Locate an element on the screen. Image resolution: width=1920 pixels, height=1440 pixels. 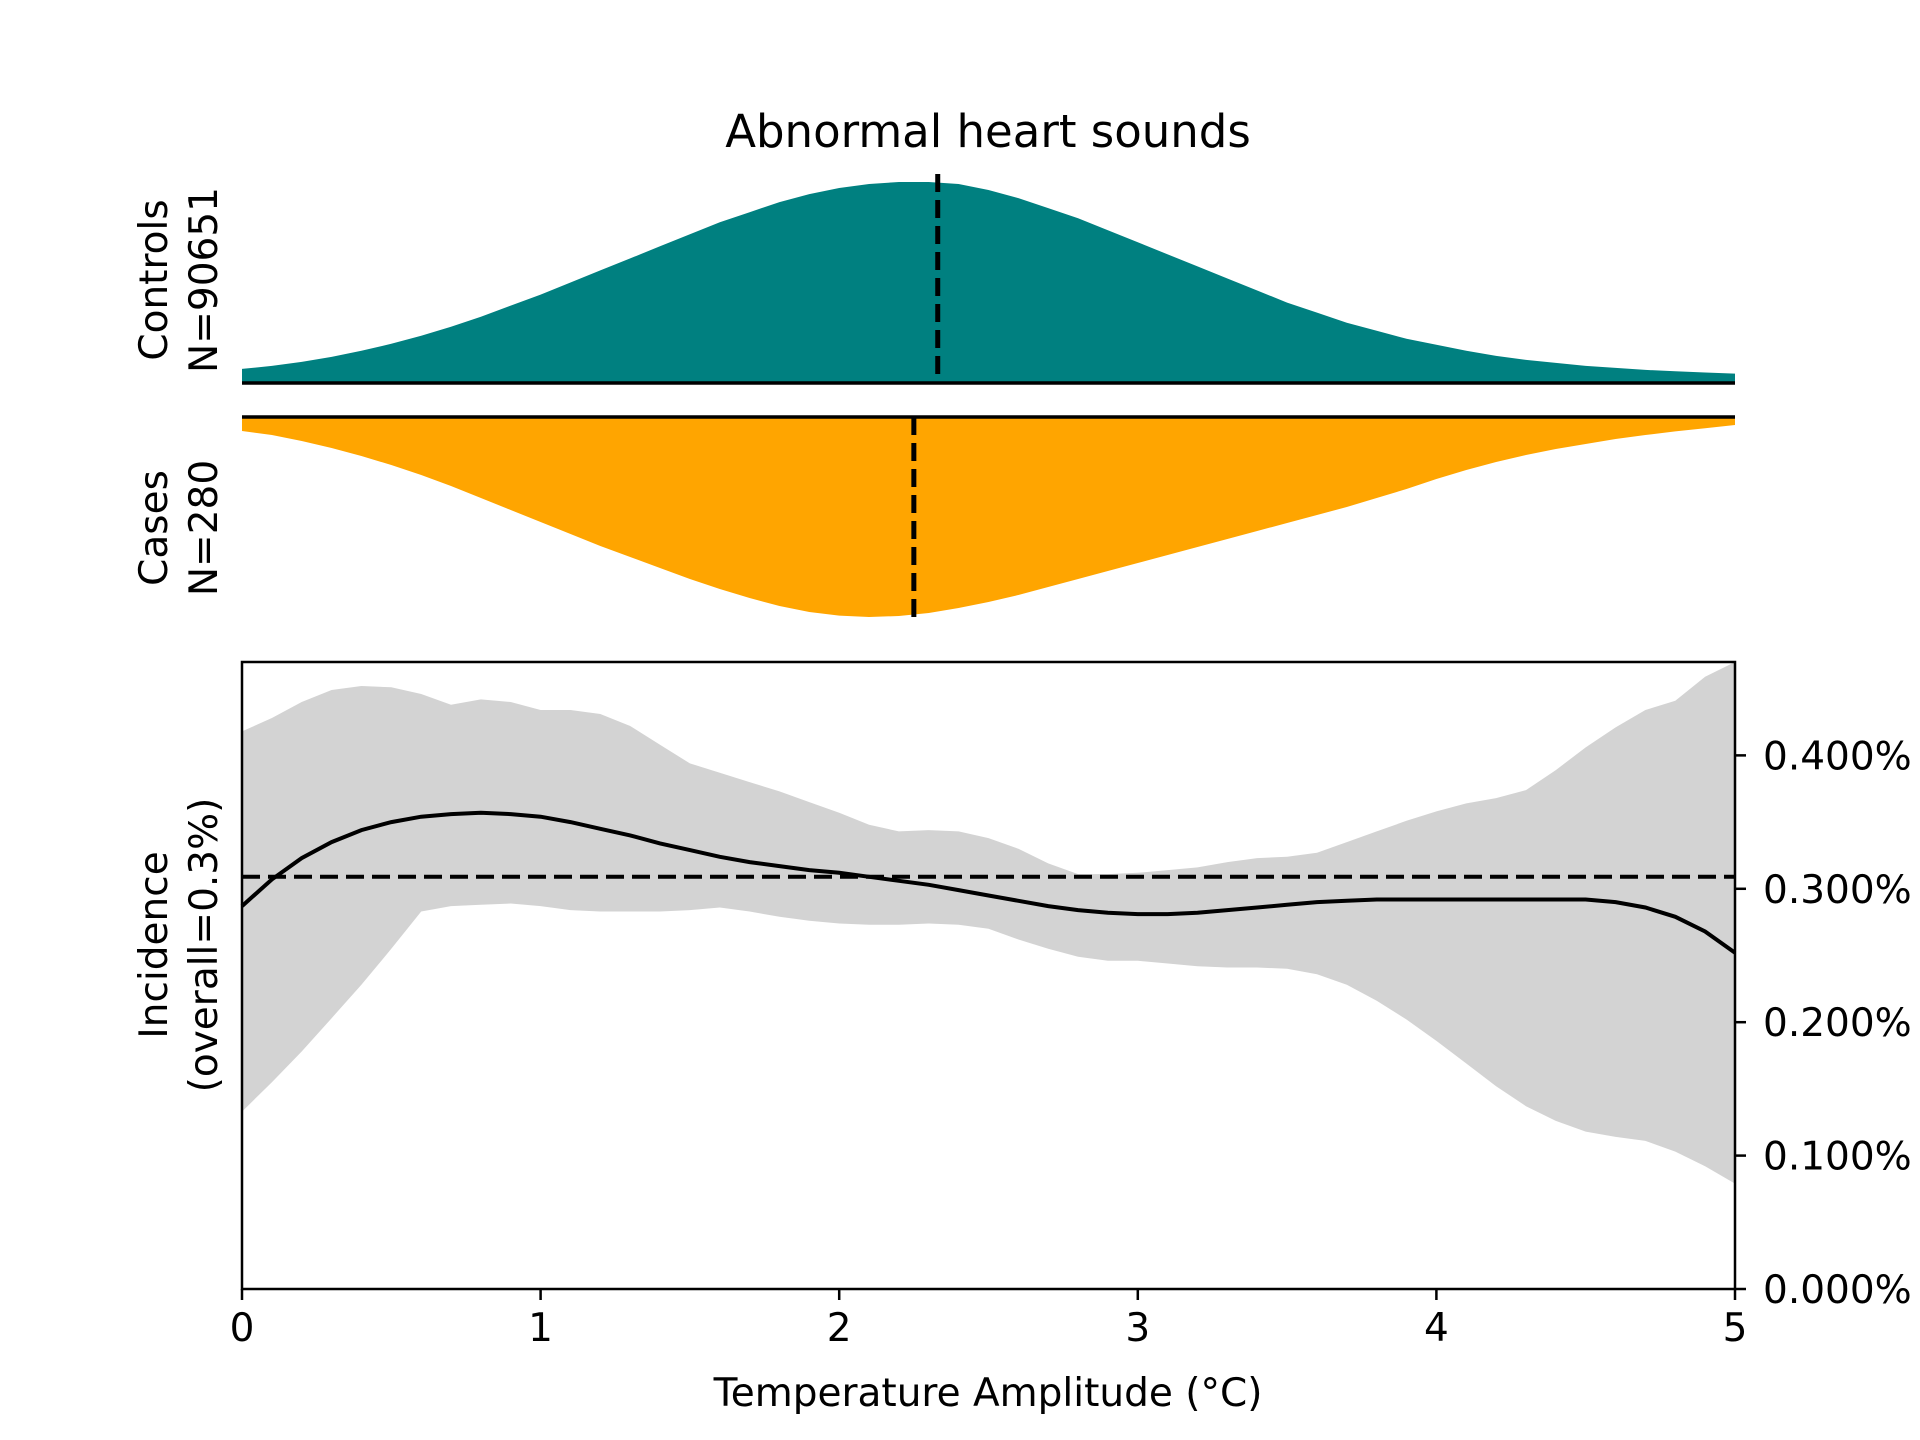
chart-title: Abnormal heart sounds is located at coordinates (988, 131).